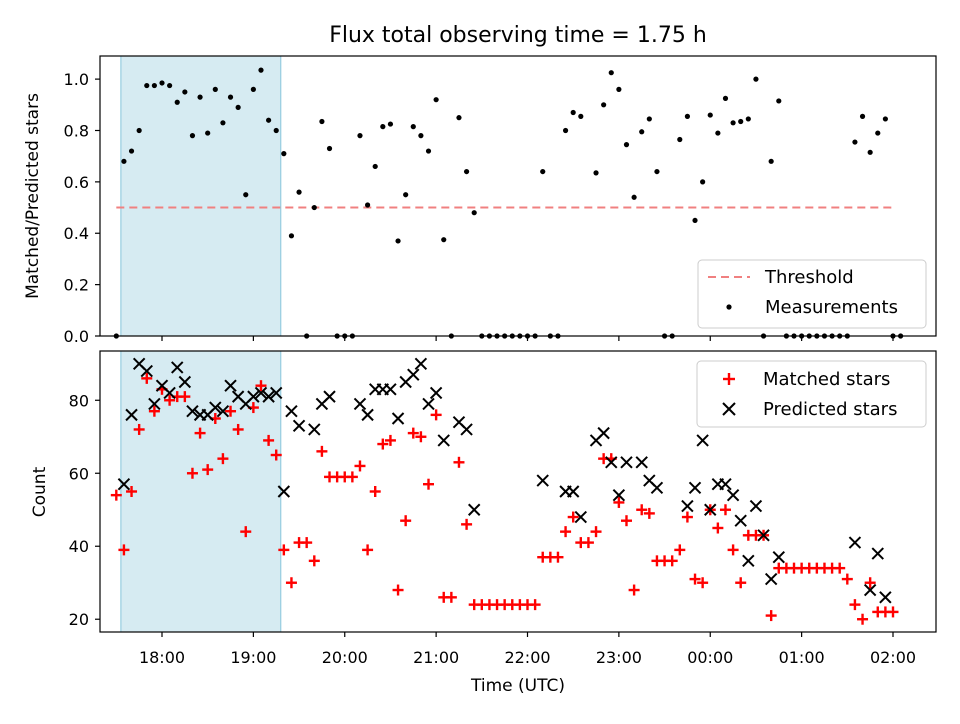  Describe the element at coordinates (619, 657) in the screenshot. I see `x-tick-label: 23:00` at that location.